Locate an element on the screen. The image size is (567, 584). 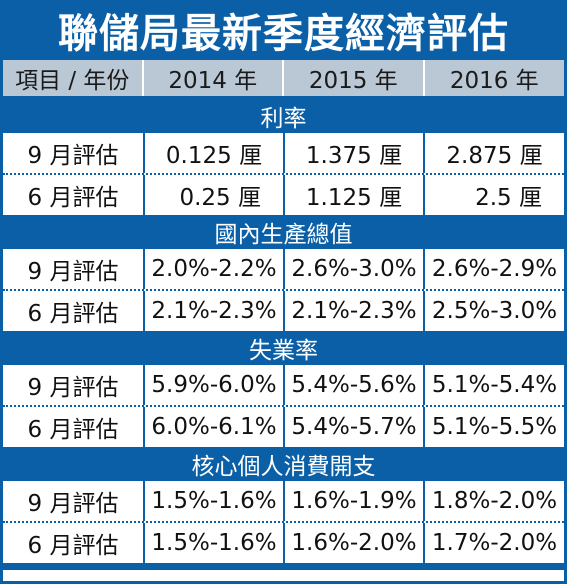
table-row: 9 月評估 5.9%-6.0% 5.4%-5.6% 5.1%-5.4% is located at coordinates (283, 386).